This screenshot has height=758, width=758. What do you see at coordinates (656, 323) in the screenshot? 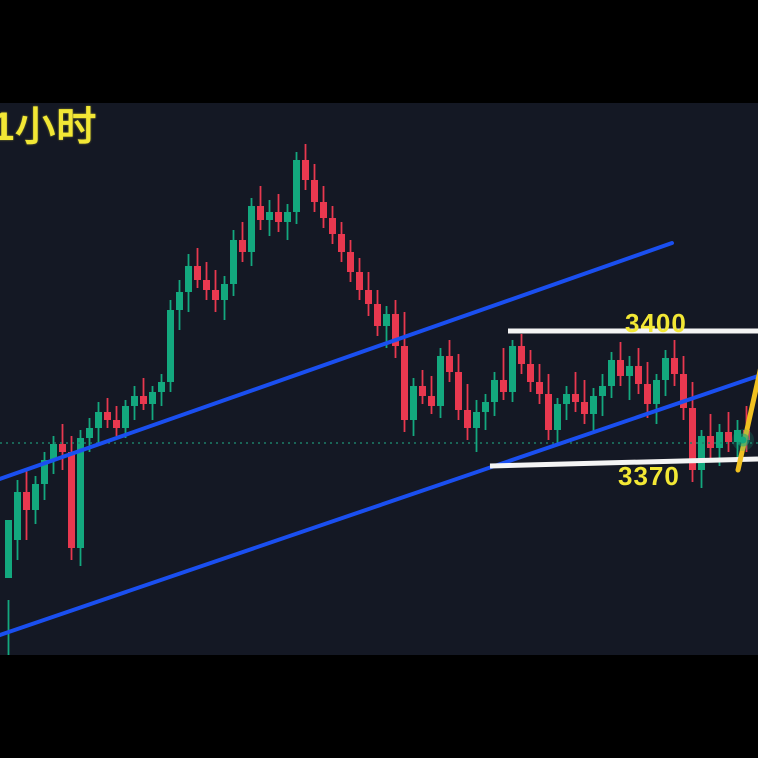
I see `resistance-price-label: 3400` at bounding box center [656, 323].